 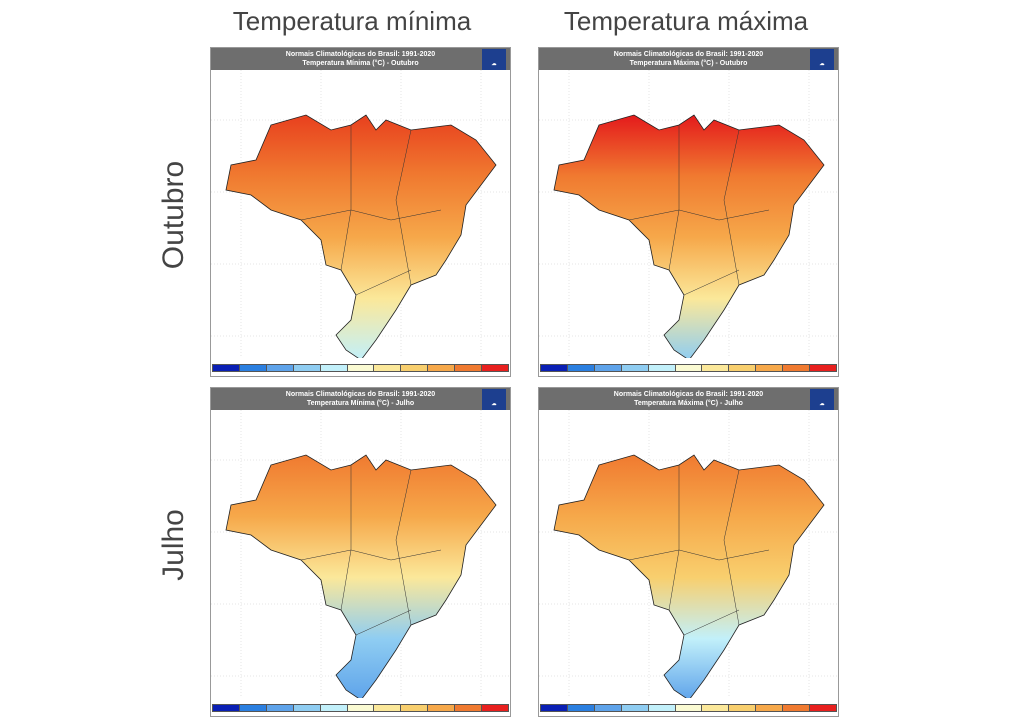 I want to click on header-line-2: Temperatura Máxima (°C) - Julho, so click(x=688, y=403).